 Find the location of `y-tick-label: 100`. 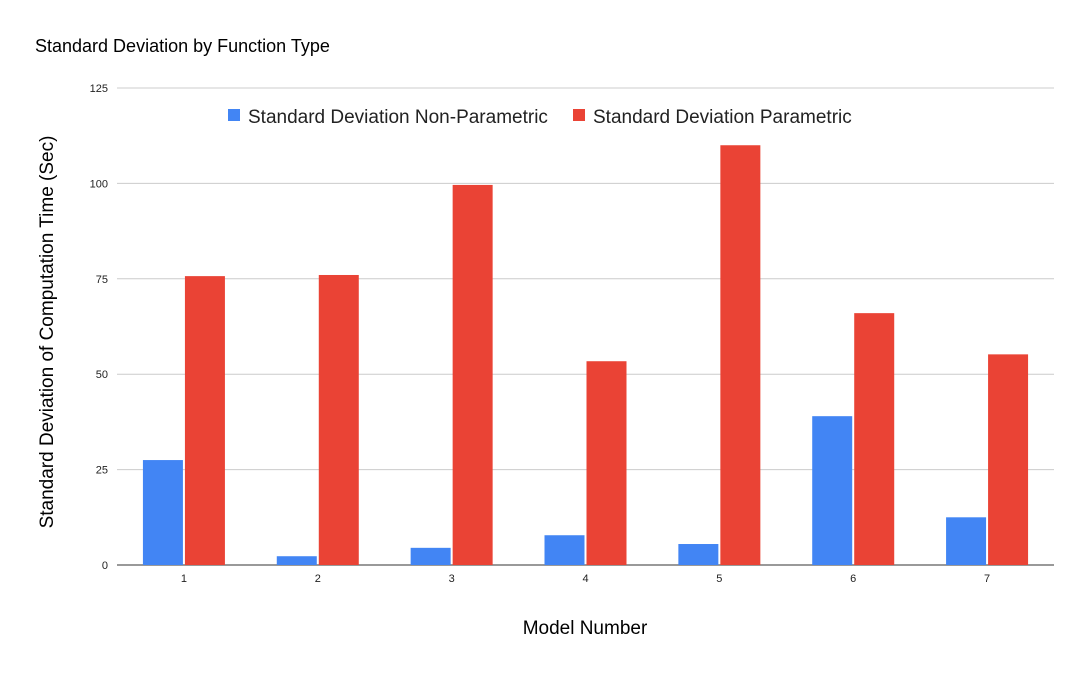

y-tick-label: 100 is located at coordinates (99, 184).